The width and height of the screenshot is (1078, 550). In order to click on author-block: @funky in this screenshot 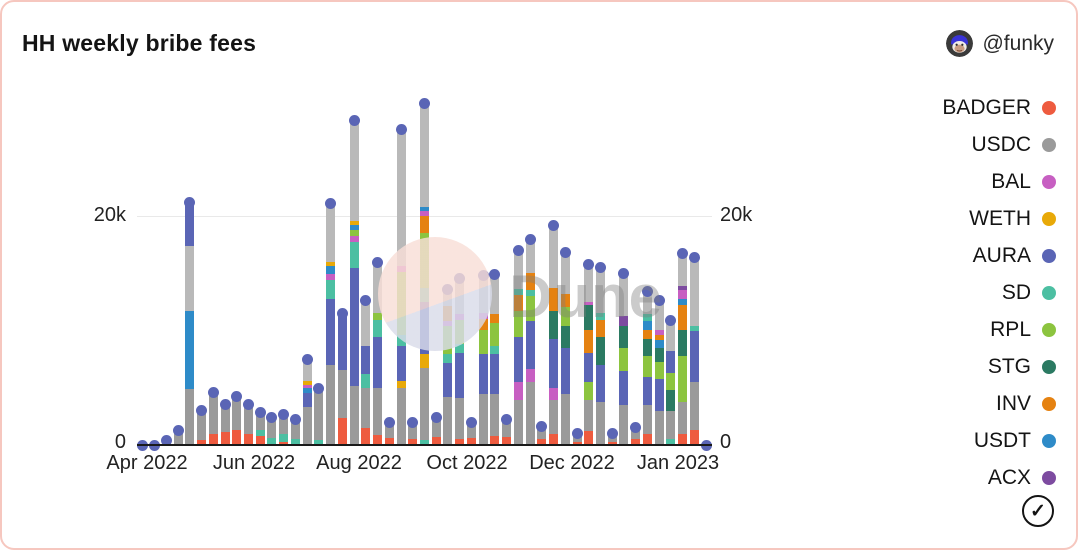, I will do `click(1000, 43)`.